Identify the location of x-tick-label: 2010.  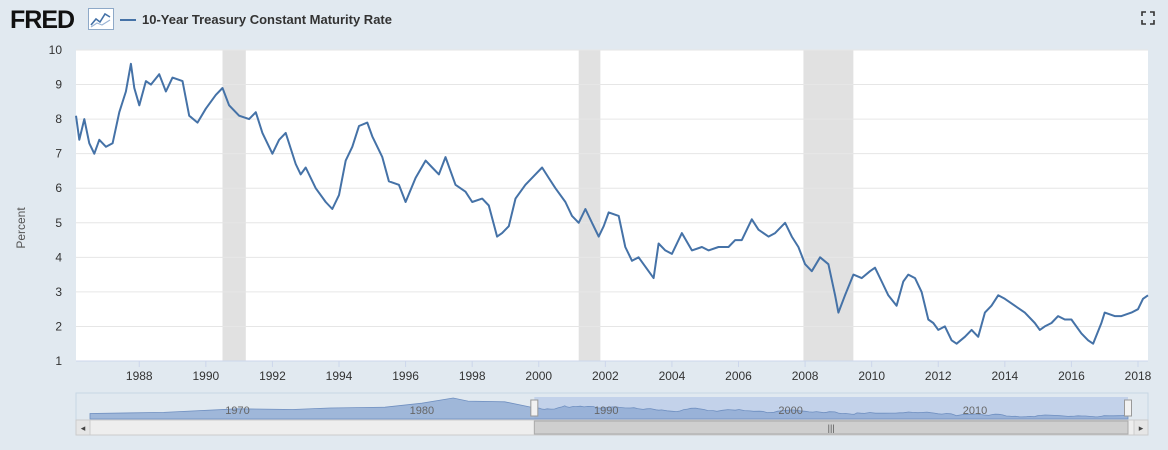
(871, 376).